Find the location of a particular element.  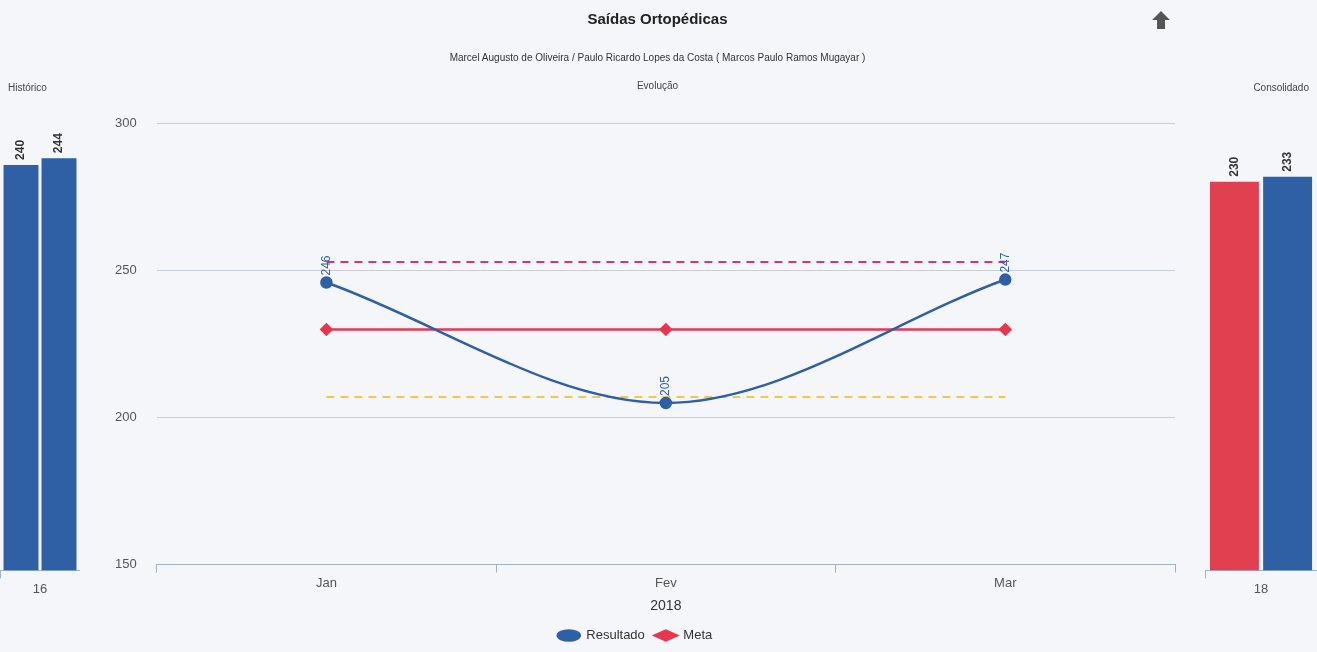

chart-title: Saídas Ortopédicas is located at coordinates (657, 18).